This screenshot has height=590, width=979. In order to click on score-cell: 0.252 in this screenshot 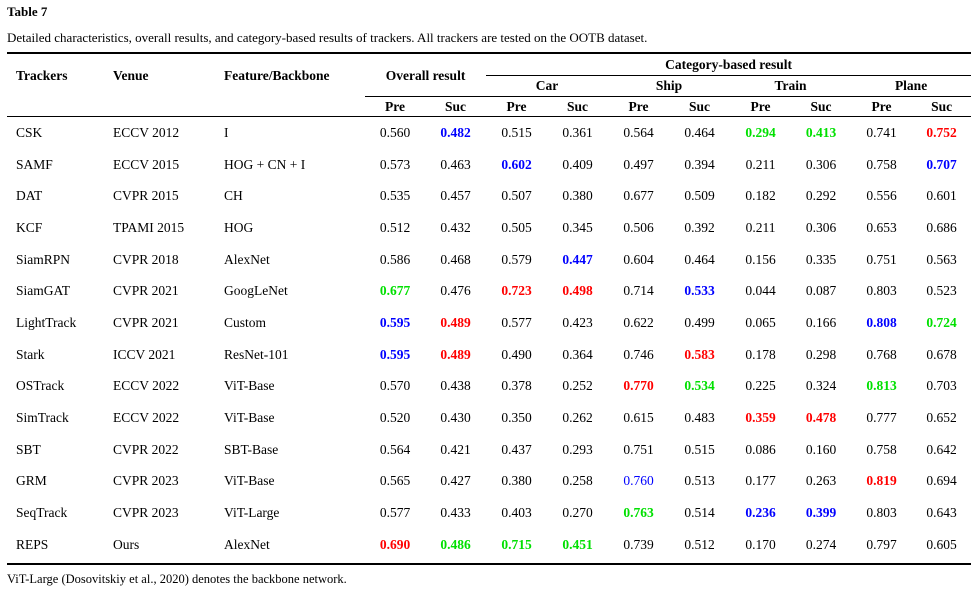, I will do `click(577, 386)`.